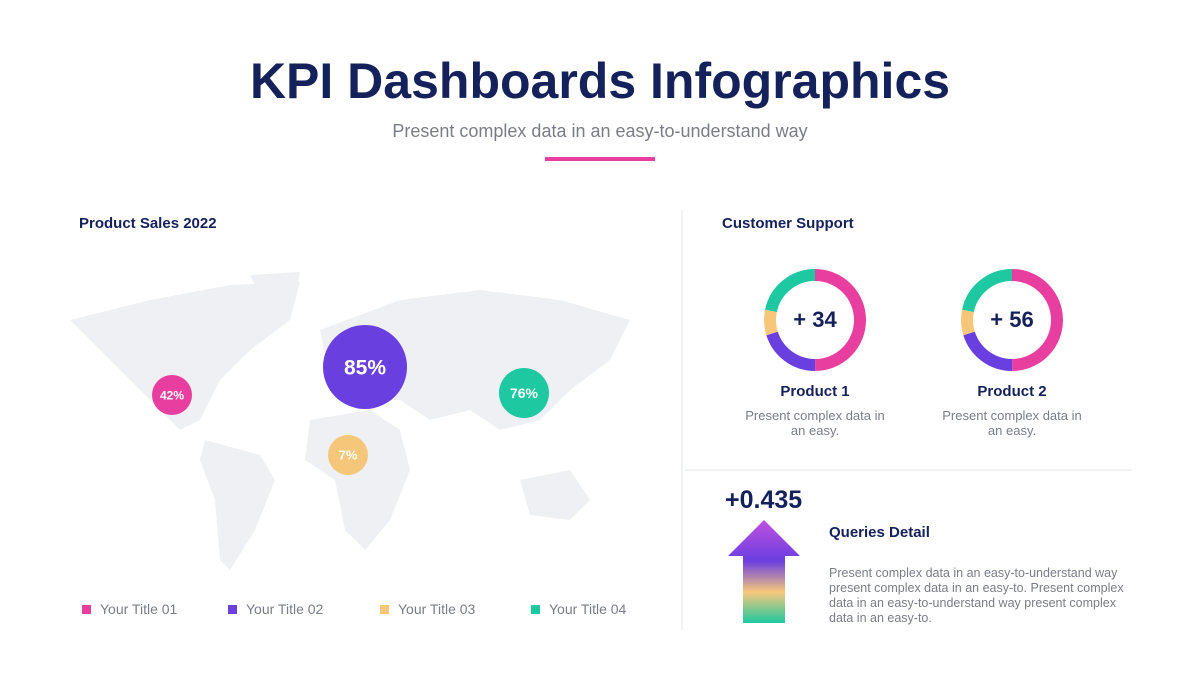 The image size is (1200, 675). I want to click on bubble-label: 85%, so click(365, 368).